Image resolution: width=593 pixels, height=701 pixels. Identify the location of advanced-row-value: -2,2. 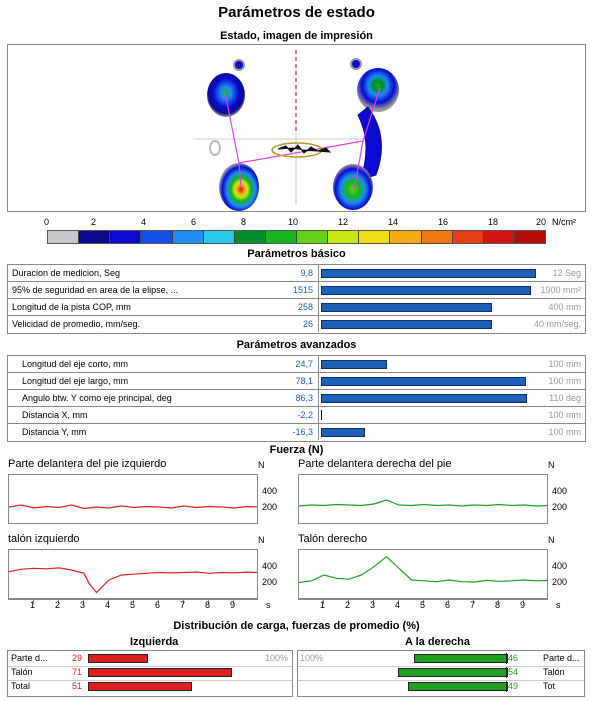
(305, 415).